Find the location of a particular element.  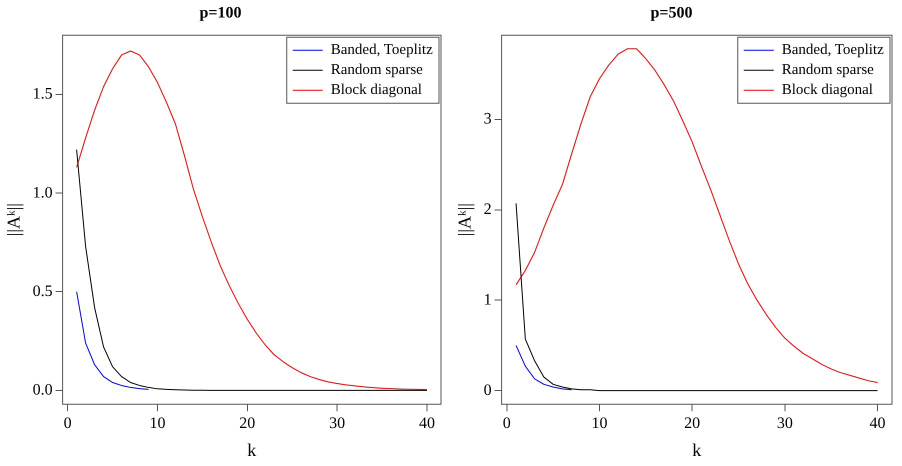

y-tick-label: 0 is located at coordinates (488, 390).